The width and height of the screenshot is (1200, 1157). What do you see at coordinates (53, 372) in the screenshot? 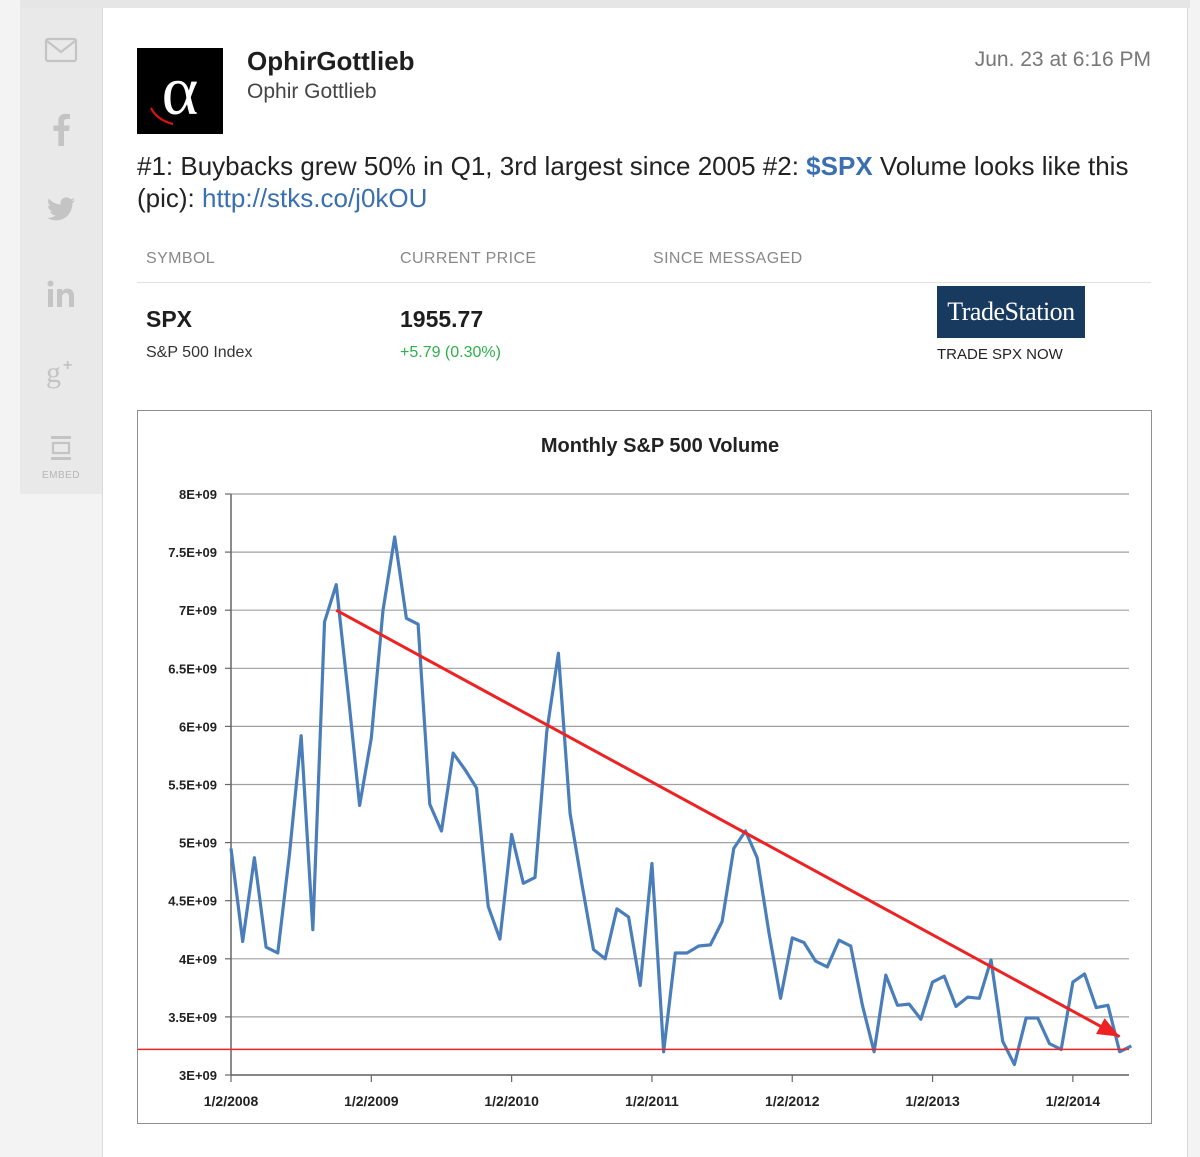
I see `svg-text: g` at bounding box center [53, 372].